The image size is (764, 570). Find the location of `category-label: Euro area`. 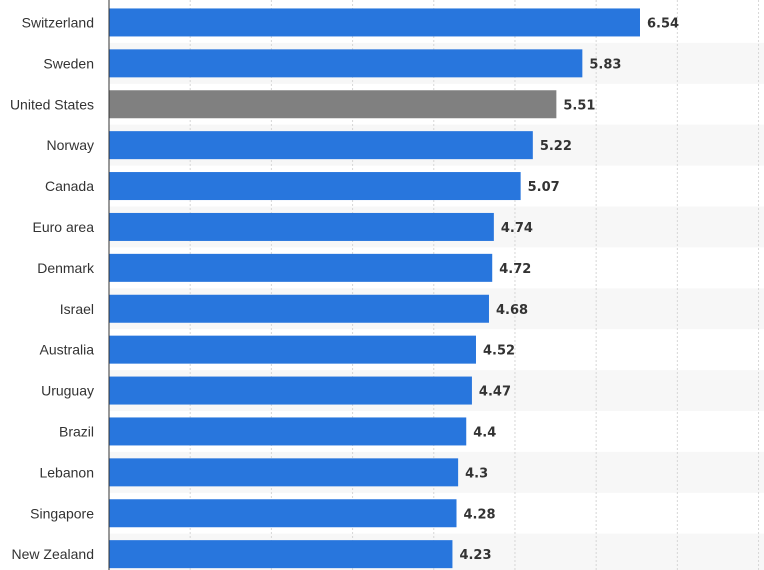

category-label: Euro area is located at coordinates (64, 227).